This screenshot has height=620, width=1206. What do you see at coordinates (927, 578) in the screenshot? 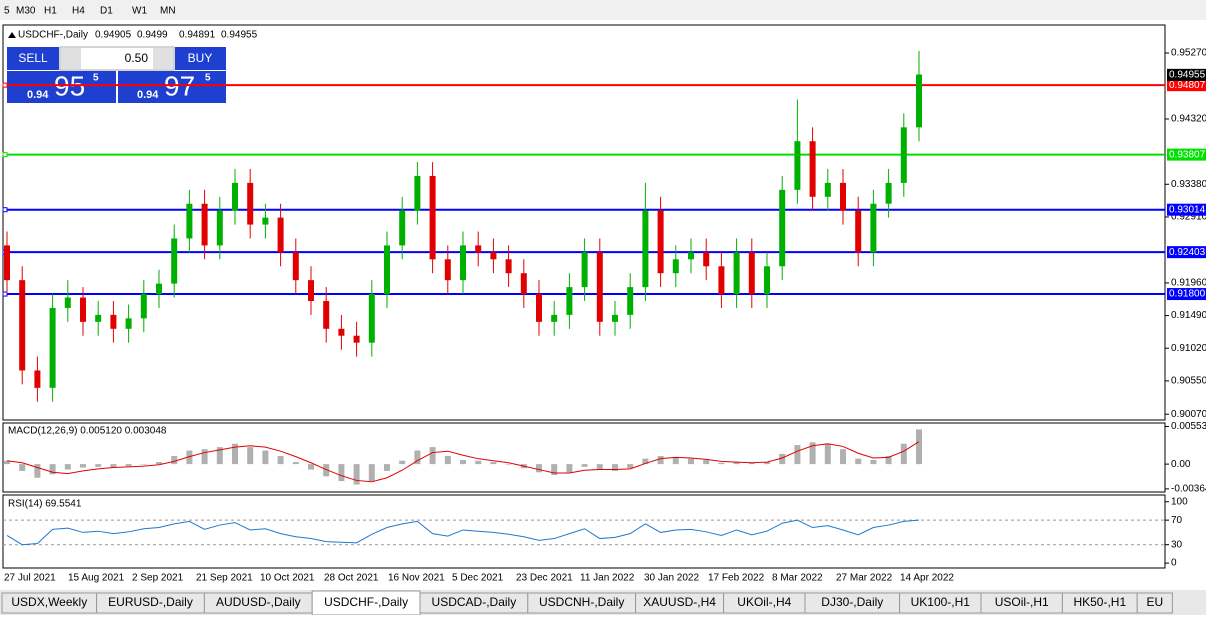
I see `time-label: 14 Apr 2022` at bounding box center [927, 578].